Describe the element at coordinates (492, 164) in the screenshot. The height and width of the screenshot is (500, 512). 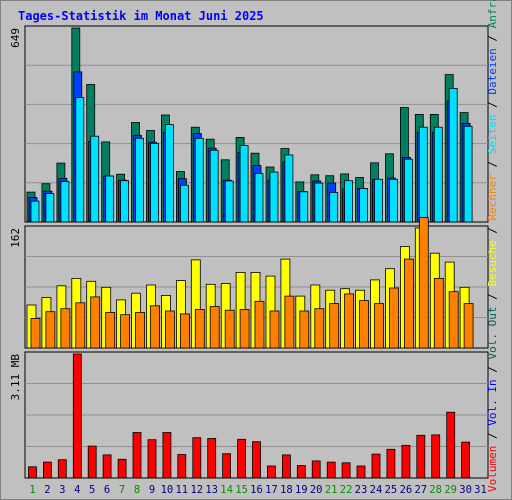
I see `legend-entry-9: /` at that location.